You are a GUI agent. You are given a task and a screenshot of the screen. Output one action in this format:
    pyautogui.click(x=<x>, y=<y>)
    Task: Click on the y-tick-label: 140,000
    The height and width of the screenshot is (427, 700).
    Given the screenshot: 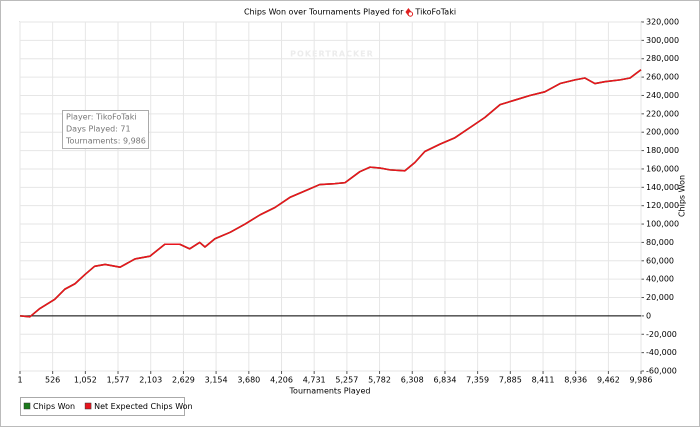 What is the action you would take?
    pyautogui.click(x=662, y=187)
    